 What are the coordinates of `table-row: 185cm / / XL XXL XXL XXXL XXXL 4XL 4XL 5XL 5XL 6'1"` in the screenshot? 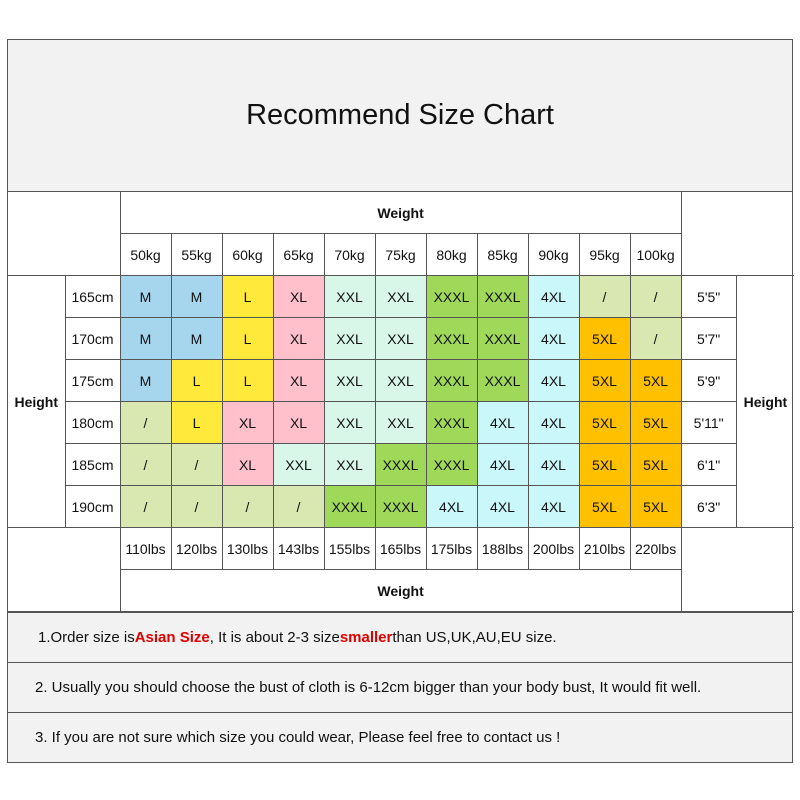 It's located at (401, 464).